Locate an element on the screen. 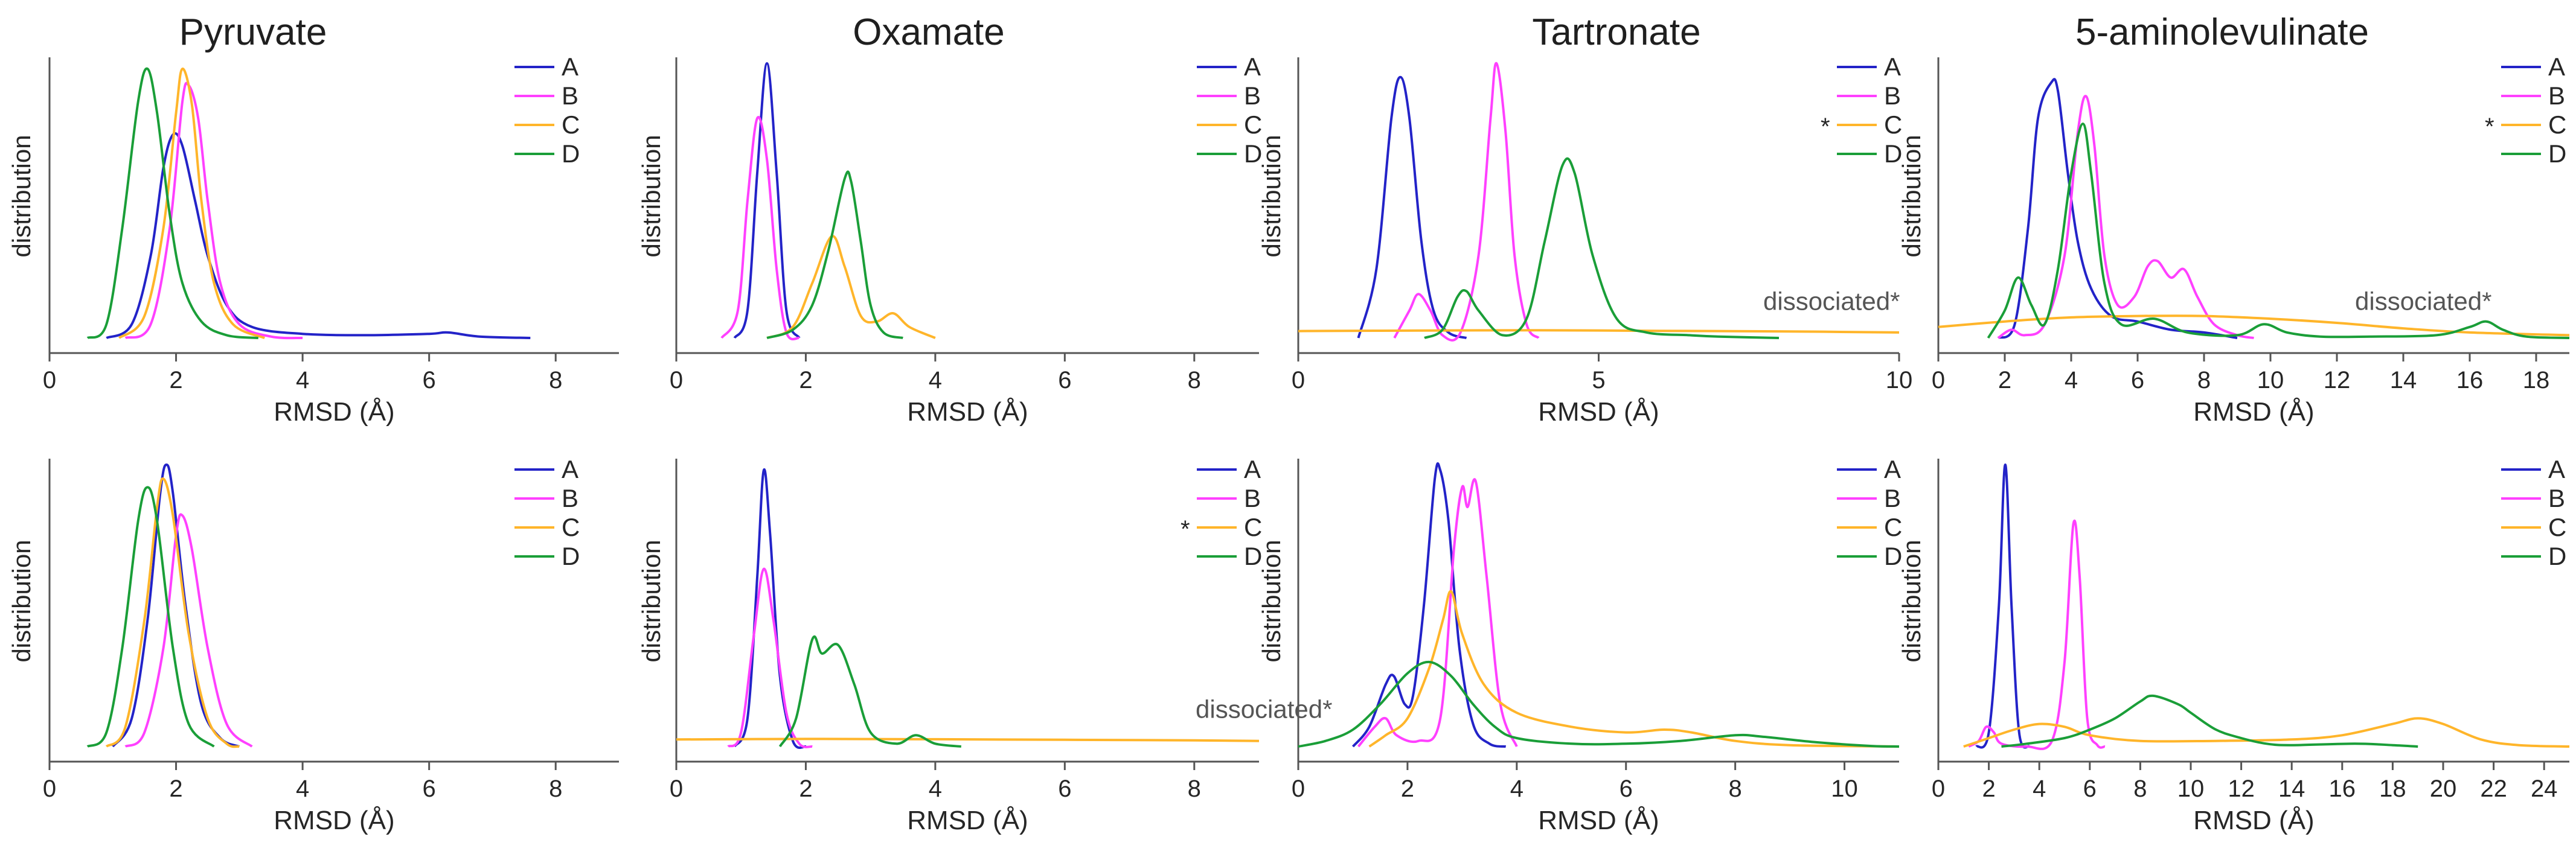  x-tick-label: 24 is located at coordinates (2544, 789).